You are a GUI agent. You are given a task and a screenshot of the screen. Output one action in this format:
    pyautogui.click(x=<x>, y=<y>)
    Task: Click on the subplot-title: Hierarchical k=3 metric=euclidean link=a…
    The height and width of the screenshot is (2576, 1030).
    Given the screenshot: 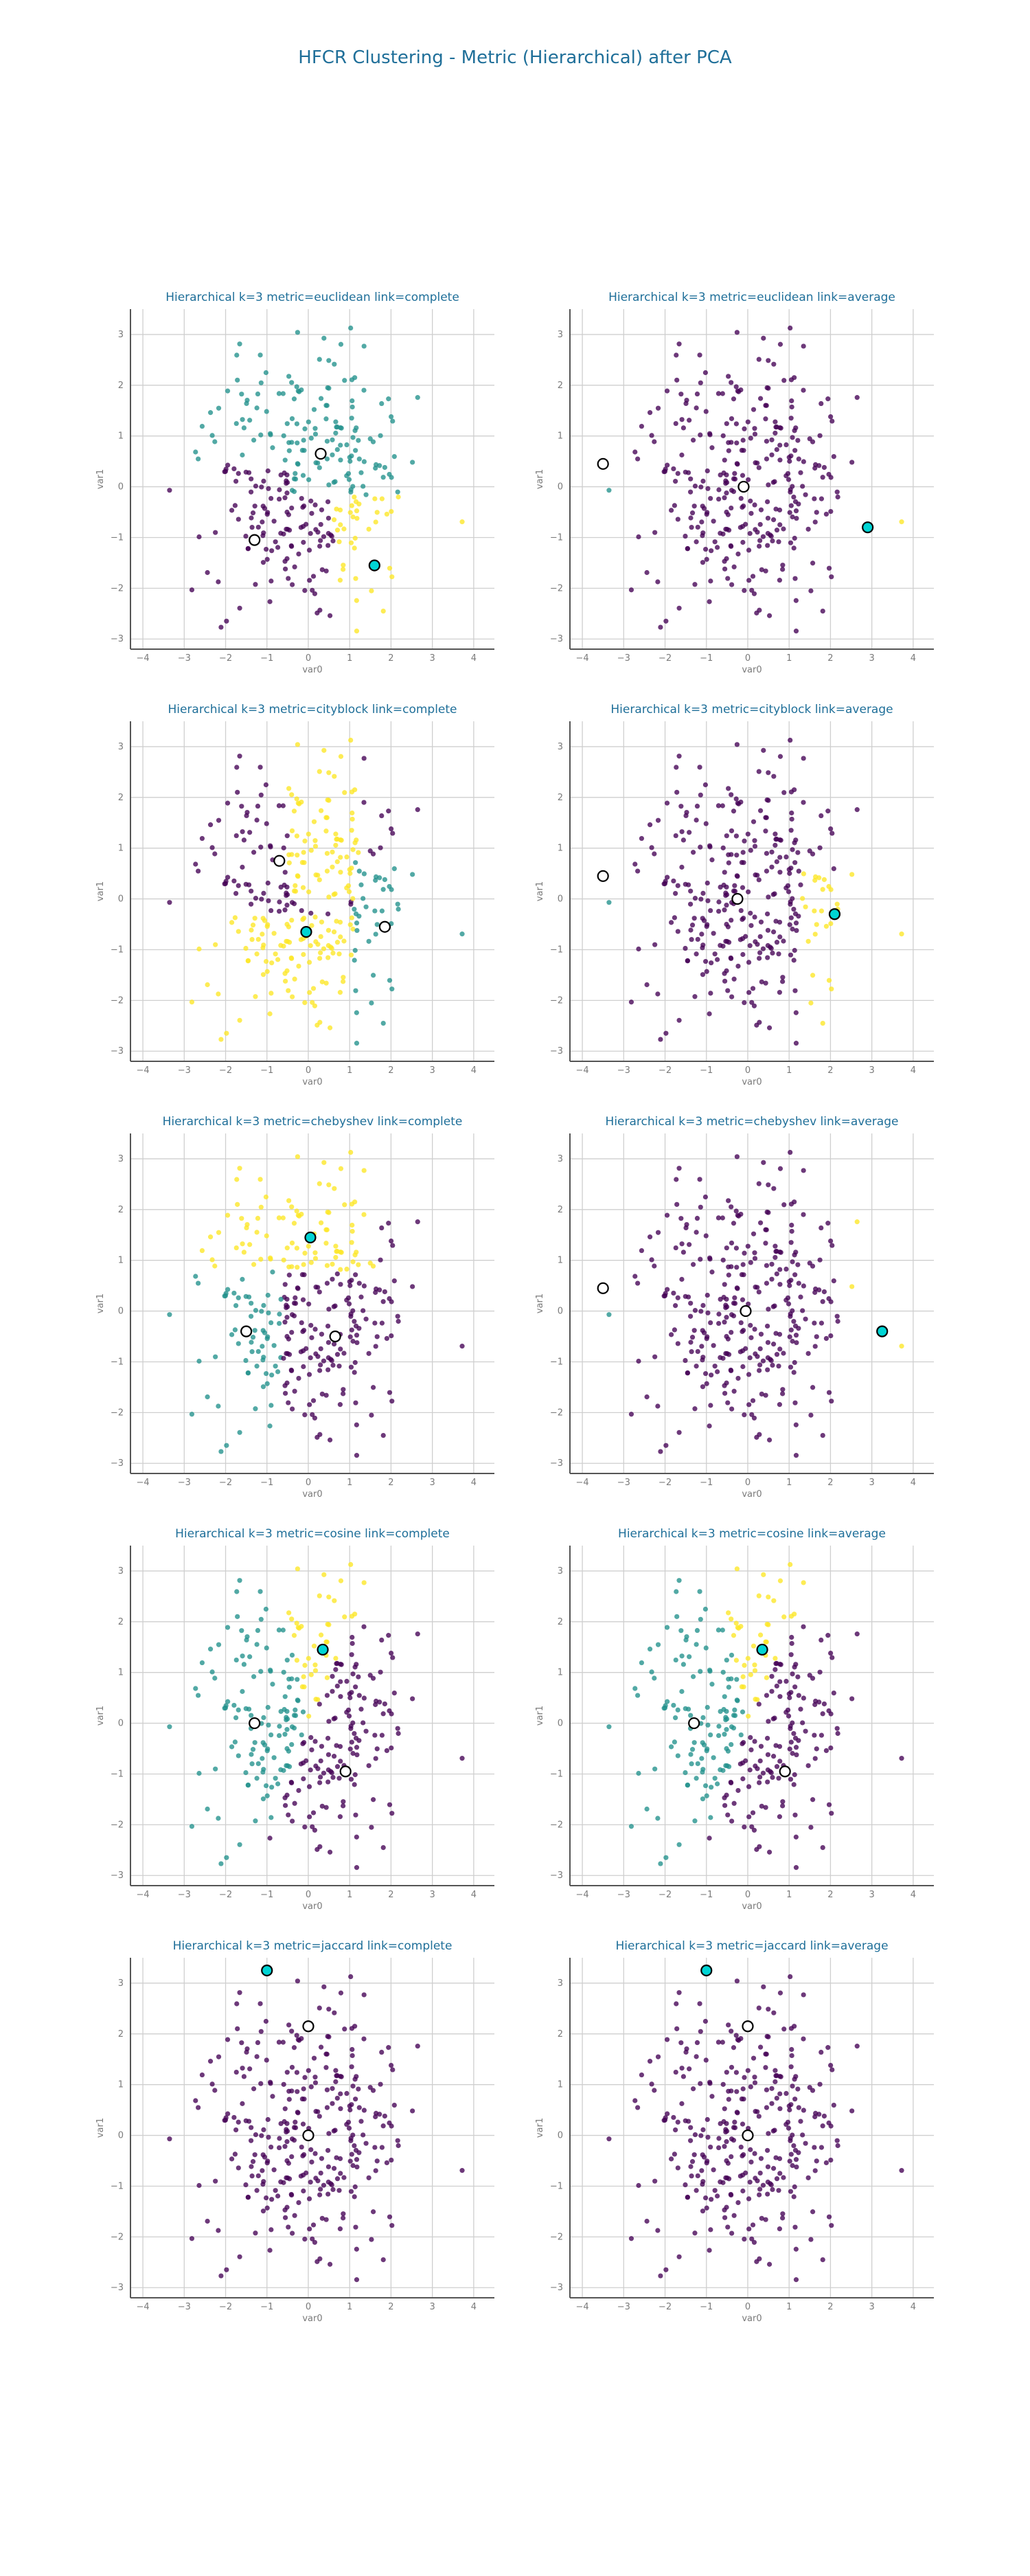 What is the action you would take?
    pyautogui.click(x=751, y=297)
    